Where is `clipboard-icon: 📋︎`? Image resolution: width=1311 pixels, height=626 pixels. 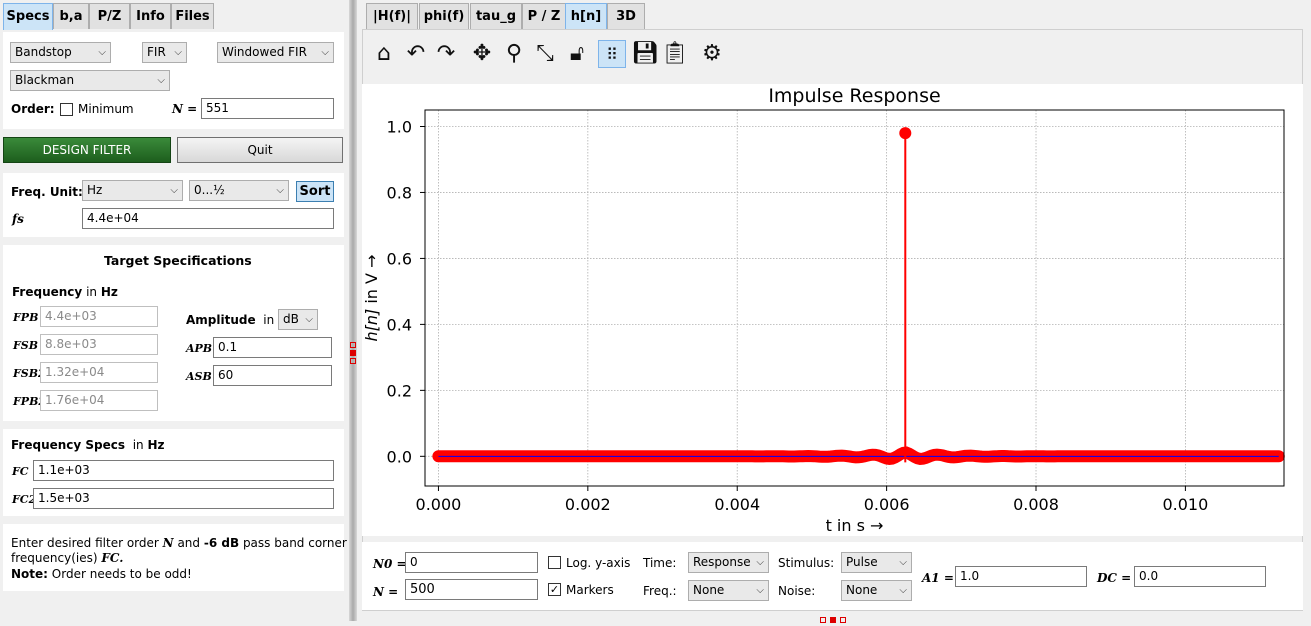
clipboard-icon: 📋︎ is located at coordinates (675, 53).